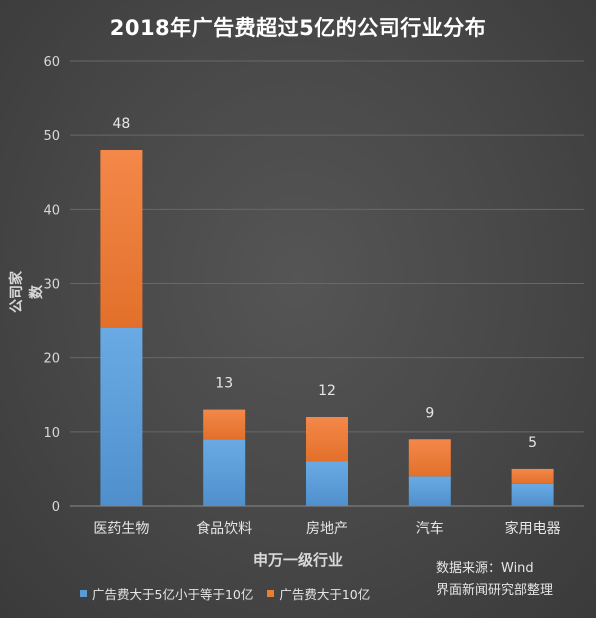 The height and width of the screenshot is (618, 596). I want to click on legend-swatch-blue, so click(83, 593).